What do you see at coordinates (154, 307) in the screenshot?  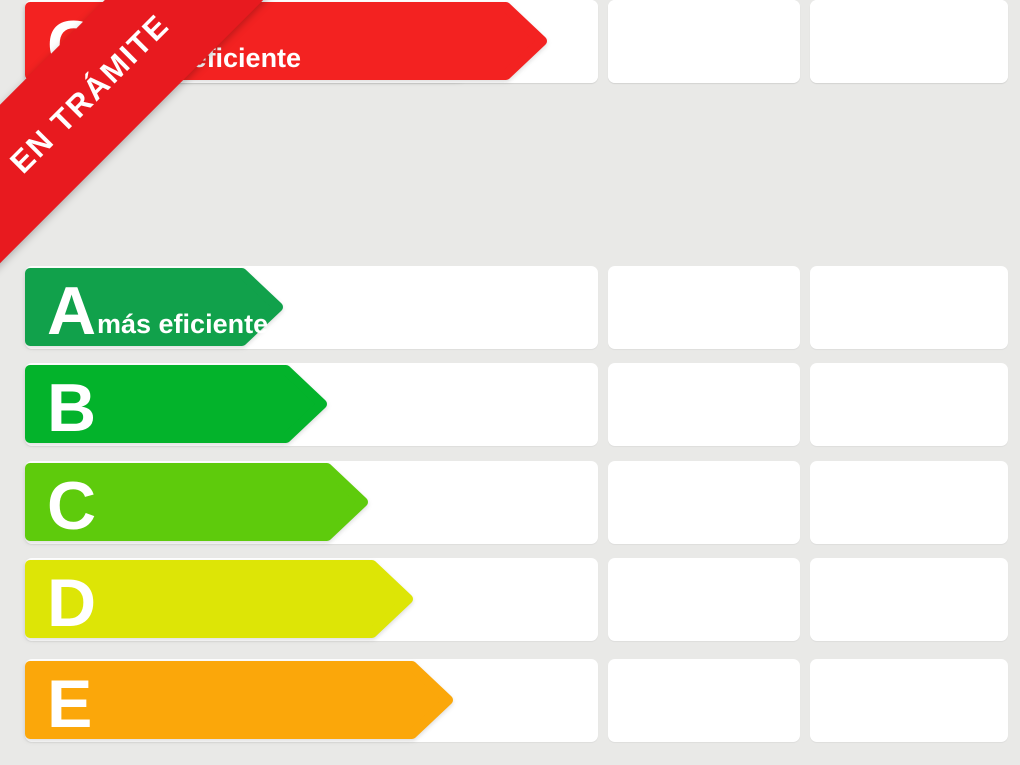 I see `rating-arrow: A más eficiente` at bounding box center [154, 307].